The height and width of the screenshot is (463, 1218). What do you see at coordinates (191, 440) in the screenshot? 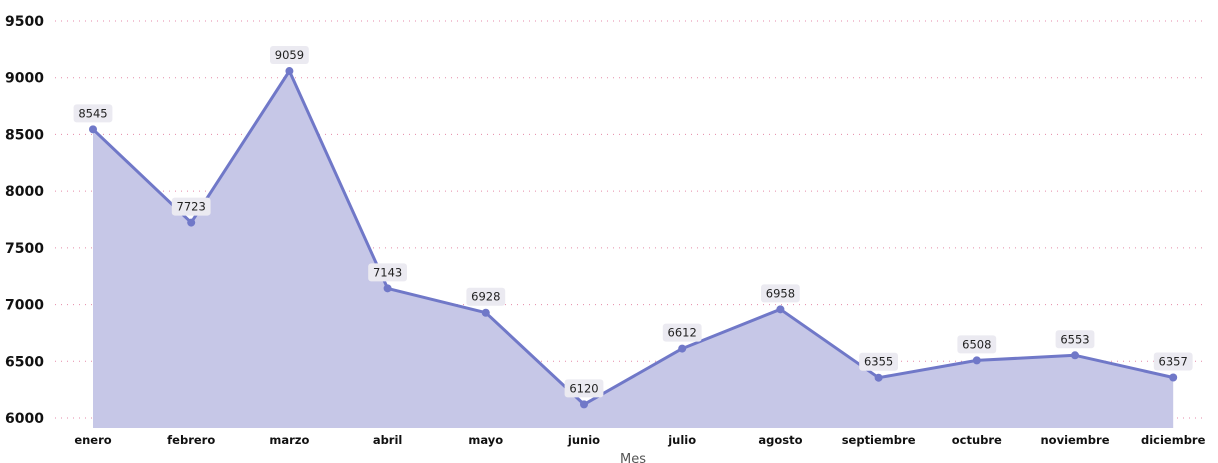
I see `x-tick-label: febrero` at bounding box center [191, 440].